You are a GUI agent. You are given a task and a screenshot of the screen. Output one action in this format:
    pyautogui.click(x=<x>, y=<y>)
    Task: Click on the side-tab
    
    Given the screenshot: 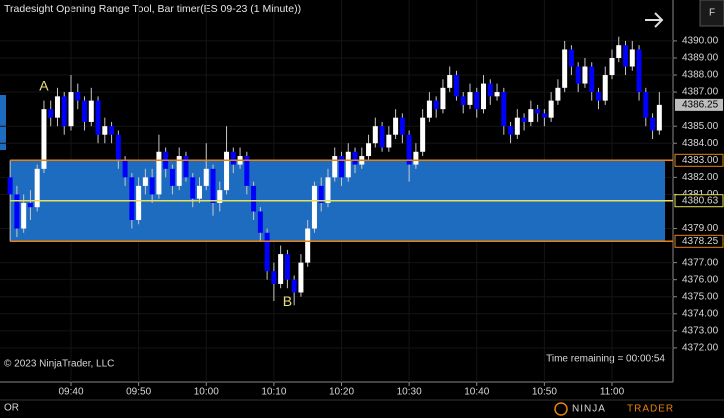 What is the action you would take?
    pyautogui.click(x=3, y=122)
    